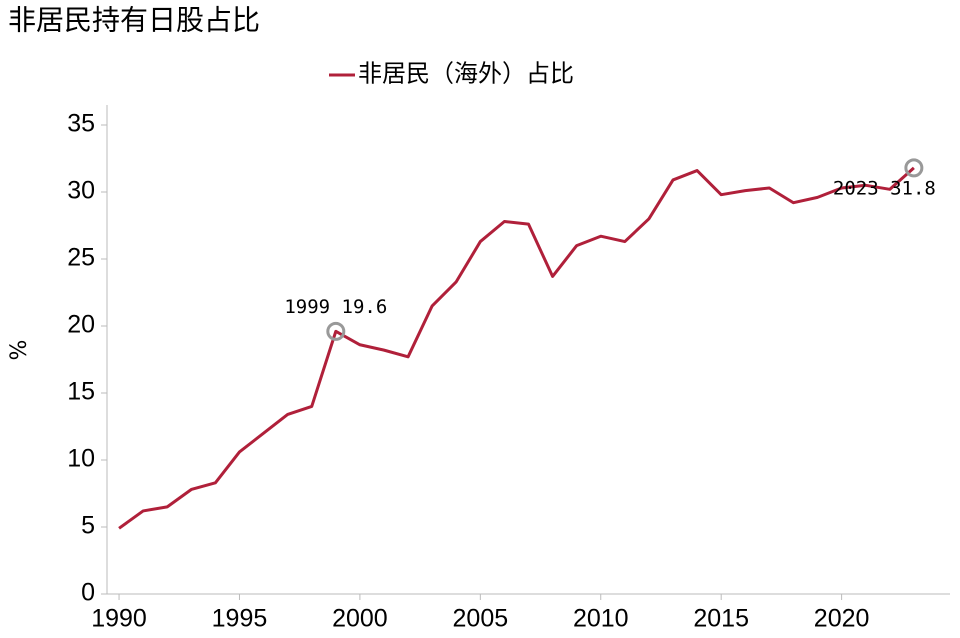 This screenshot has width=960, height=638. I want to click on y-tick-label: 25, so click(81, 258).